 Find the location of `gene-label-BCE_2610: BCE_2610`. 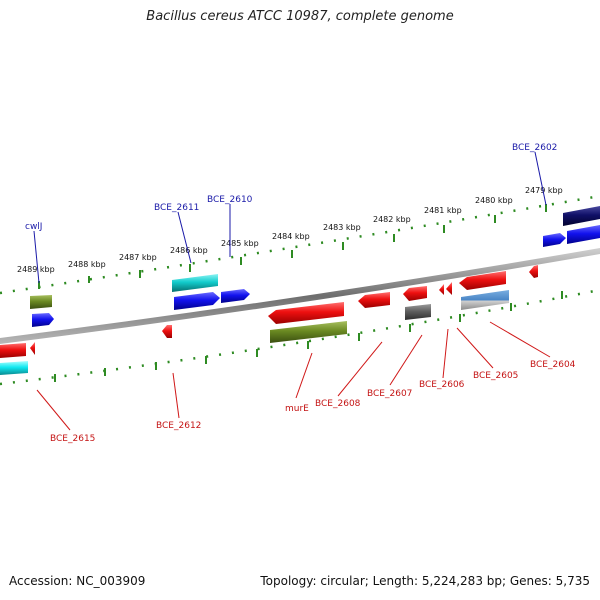

gene-label-BCE_2610: BCE_2610 is located at coordinates (230, 200).